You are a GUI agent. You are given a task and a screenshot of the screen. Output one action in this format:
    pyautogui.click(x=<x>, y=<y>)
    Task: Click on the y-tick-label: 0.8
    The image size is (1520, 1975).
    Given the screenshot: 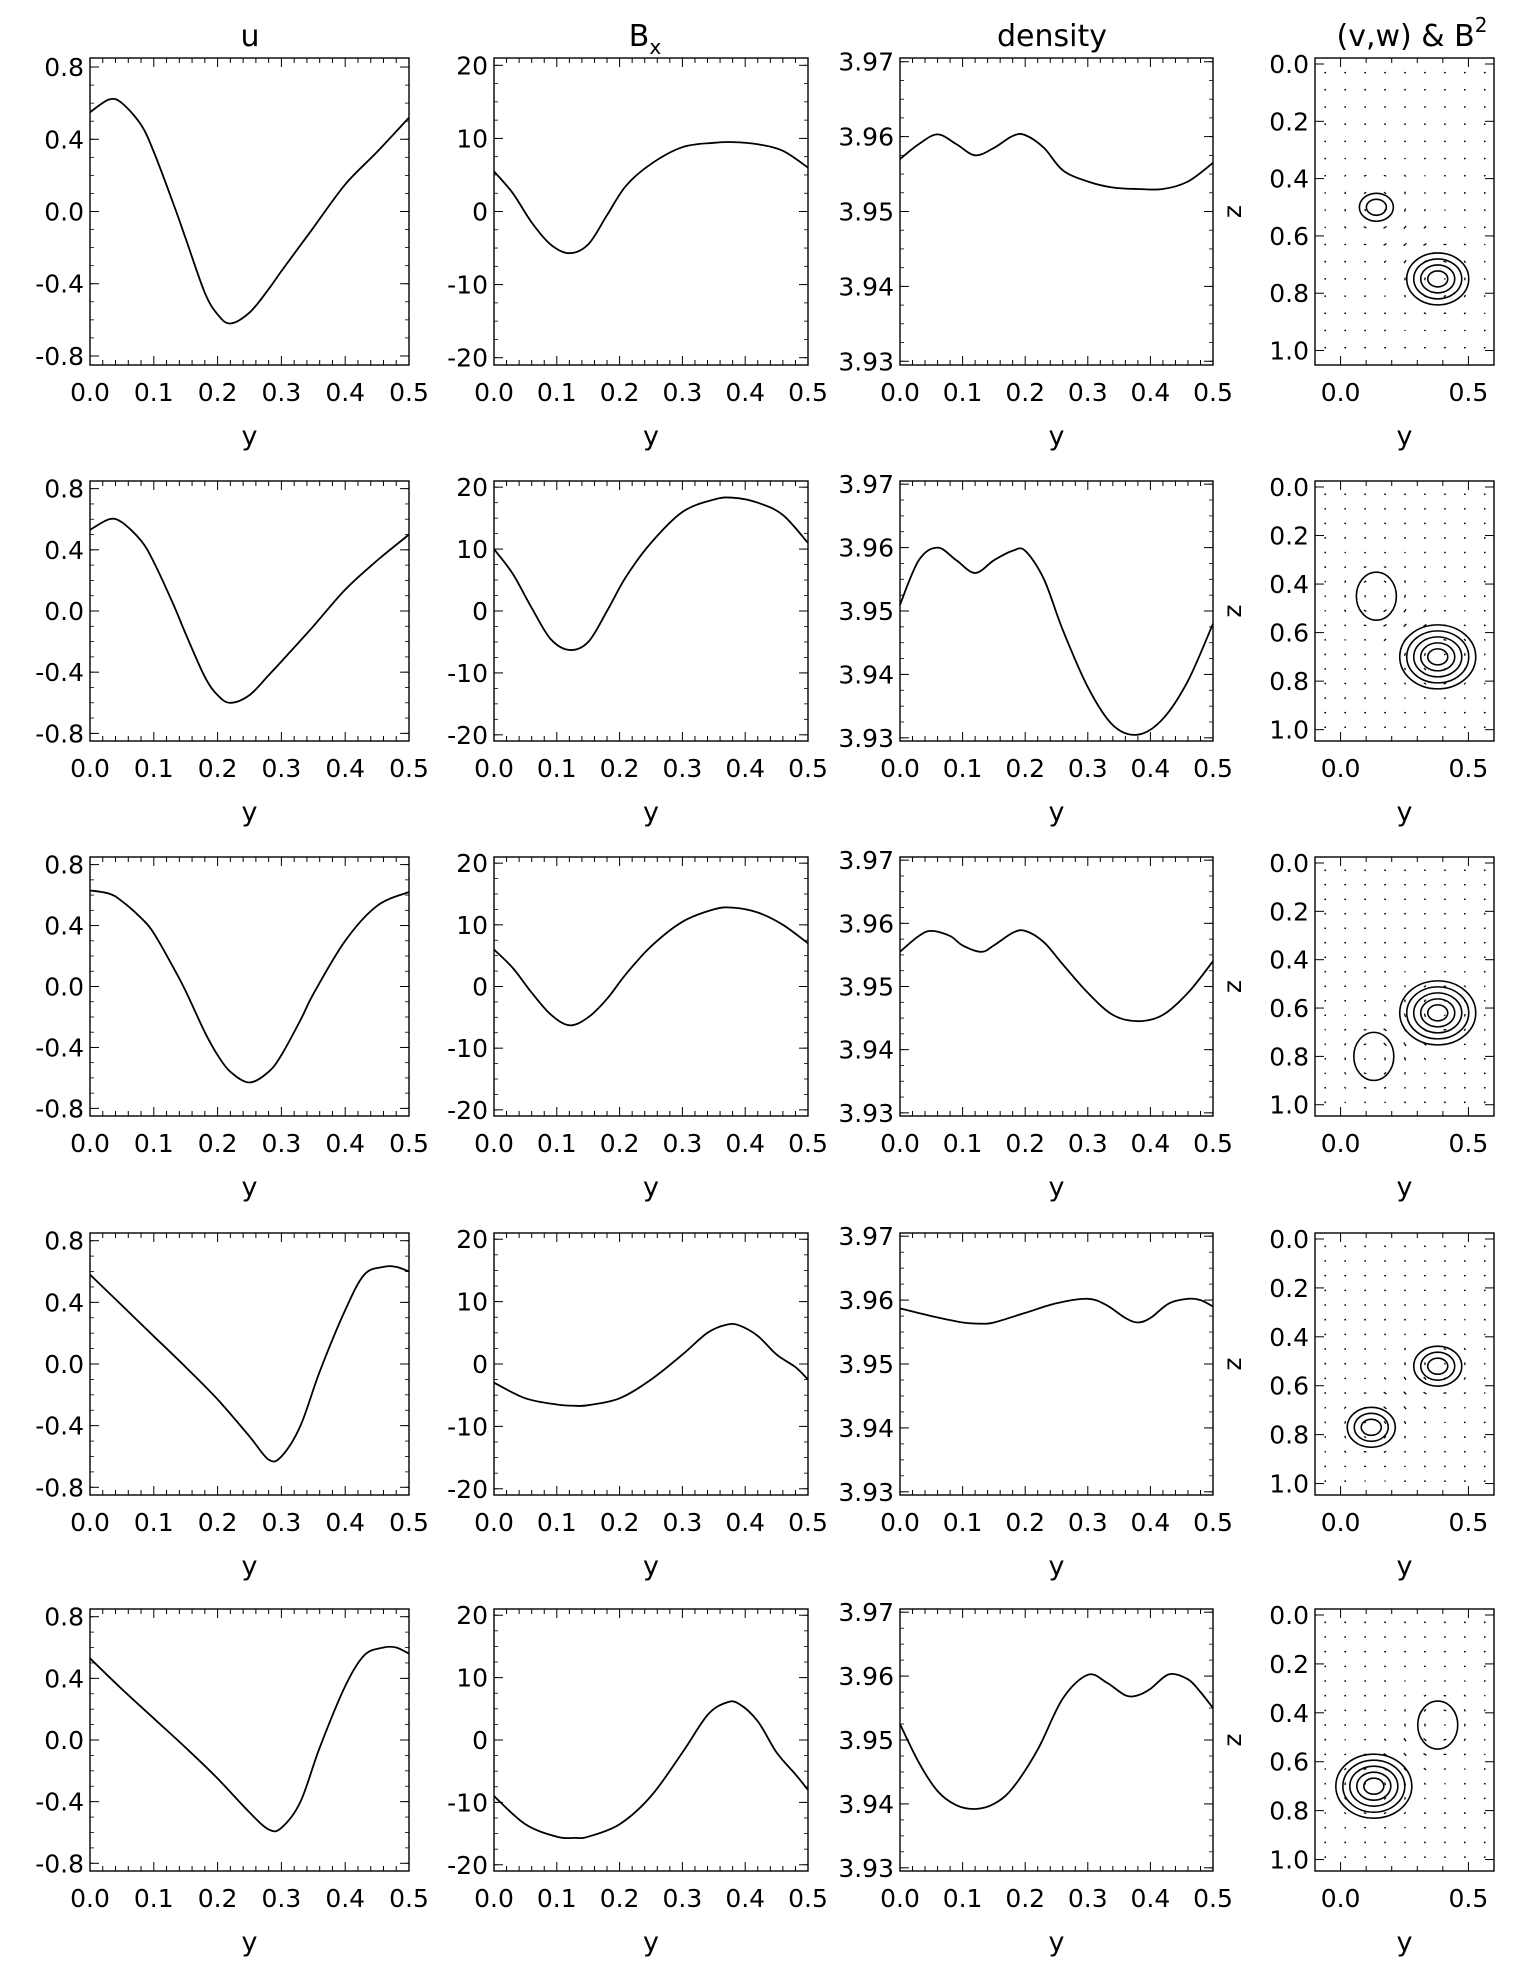 What is the action you would take?
    pyautogui.click(x=1289, y=293)
    